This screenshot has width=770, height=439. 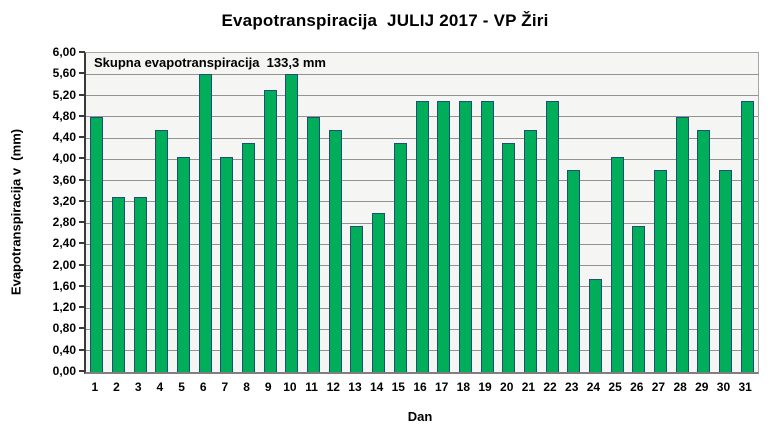 I want to click on x-axis-title: Dan, so click(x=420, y=416).